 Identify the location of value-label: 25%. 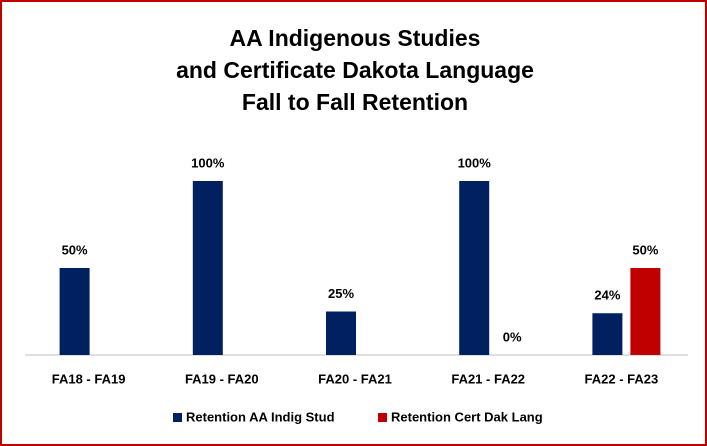
(341, 293).